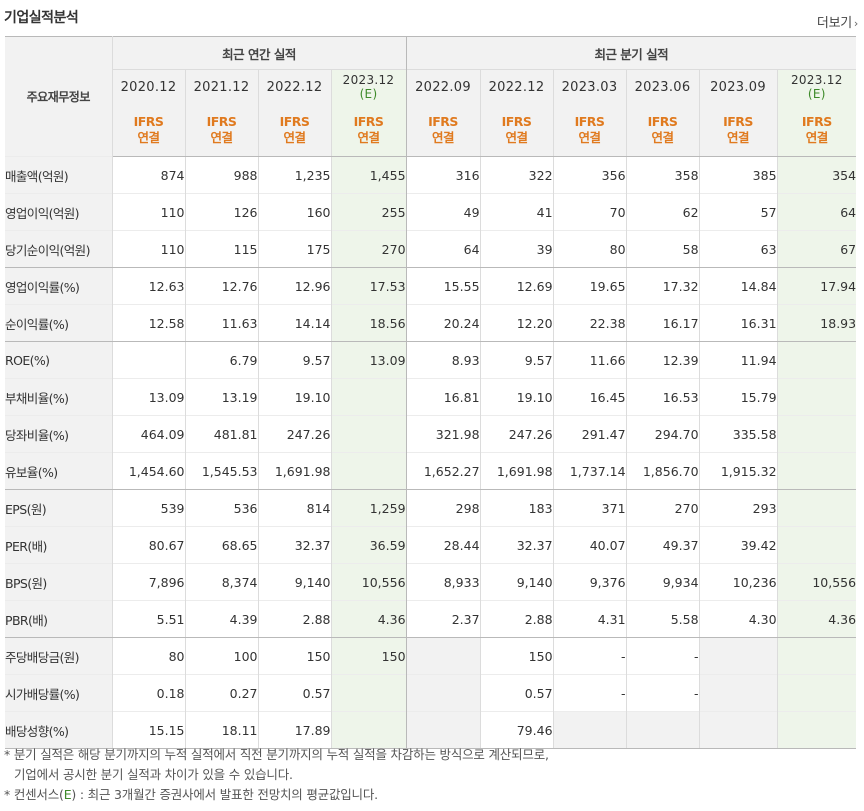 The image size is (864, 811). I want to click on more-link: 더보기 ›, so click(837, 21).